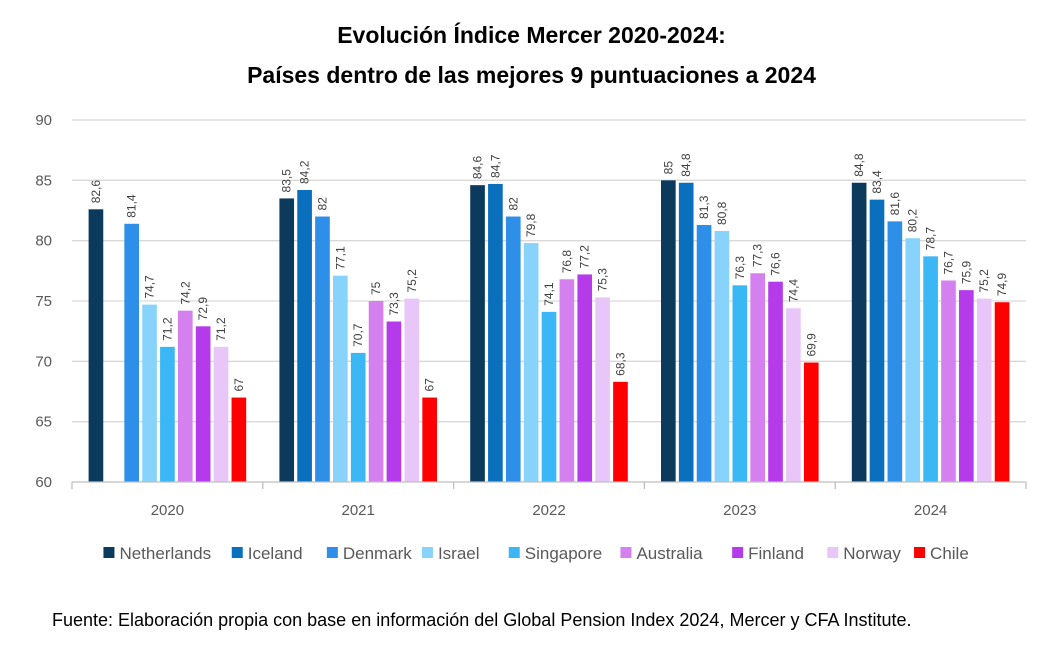 Image resolution: width=1063 pixels, height=666 pixels. What do you see at coordinates (567, 262) in the screenshot?
I see `data-label: 76,8` at bounding box center [567, 262].